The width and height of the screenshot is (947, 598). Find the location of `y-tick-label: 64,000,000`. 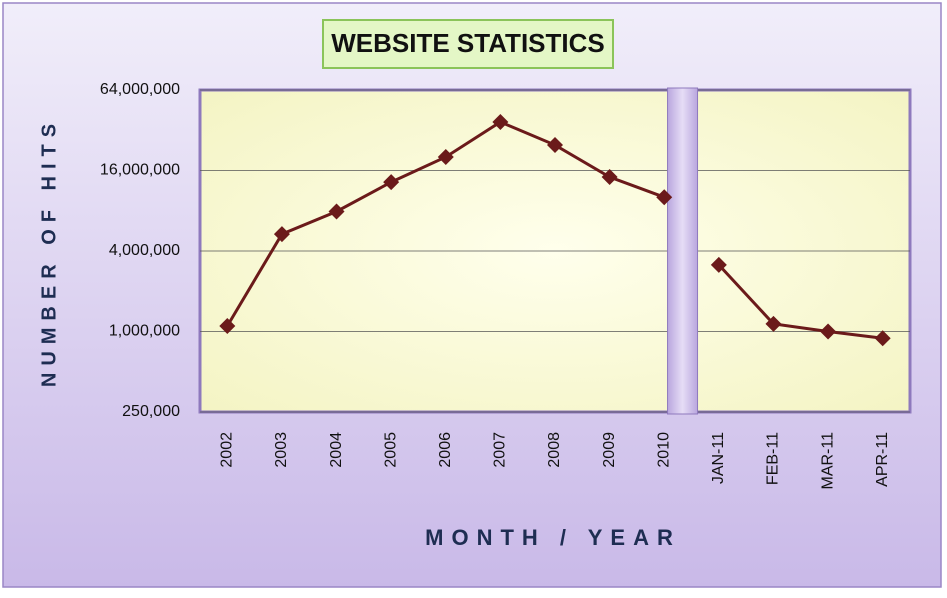

y-tick-label: 64,000,000 is located at coordinates (140, 89).